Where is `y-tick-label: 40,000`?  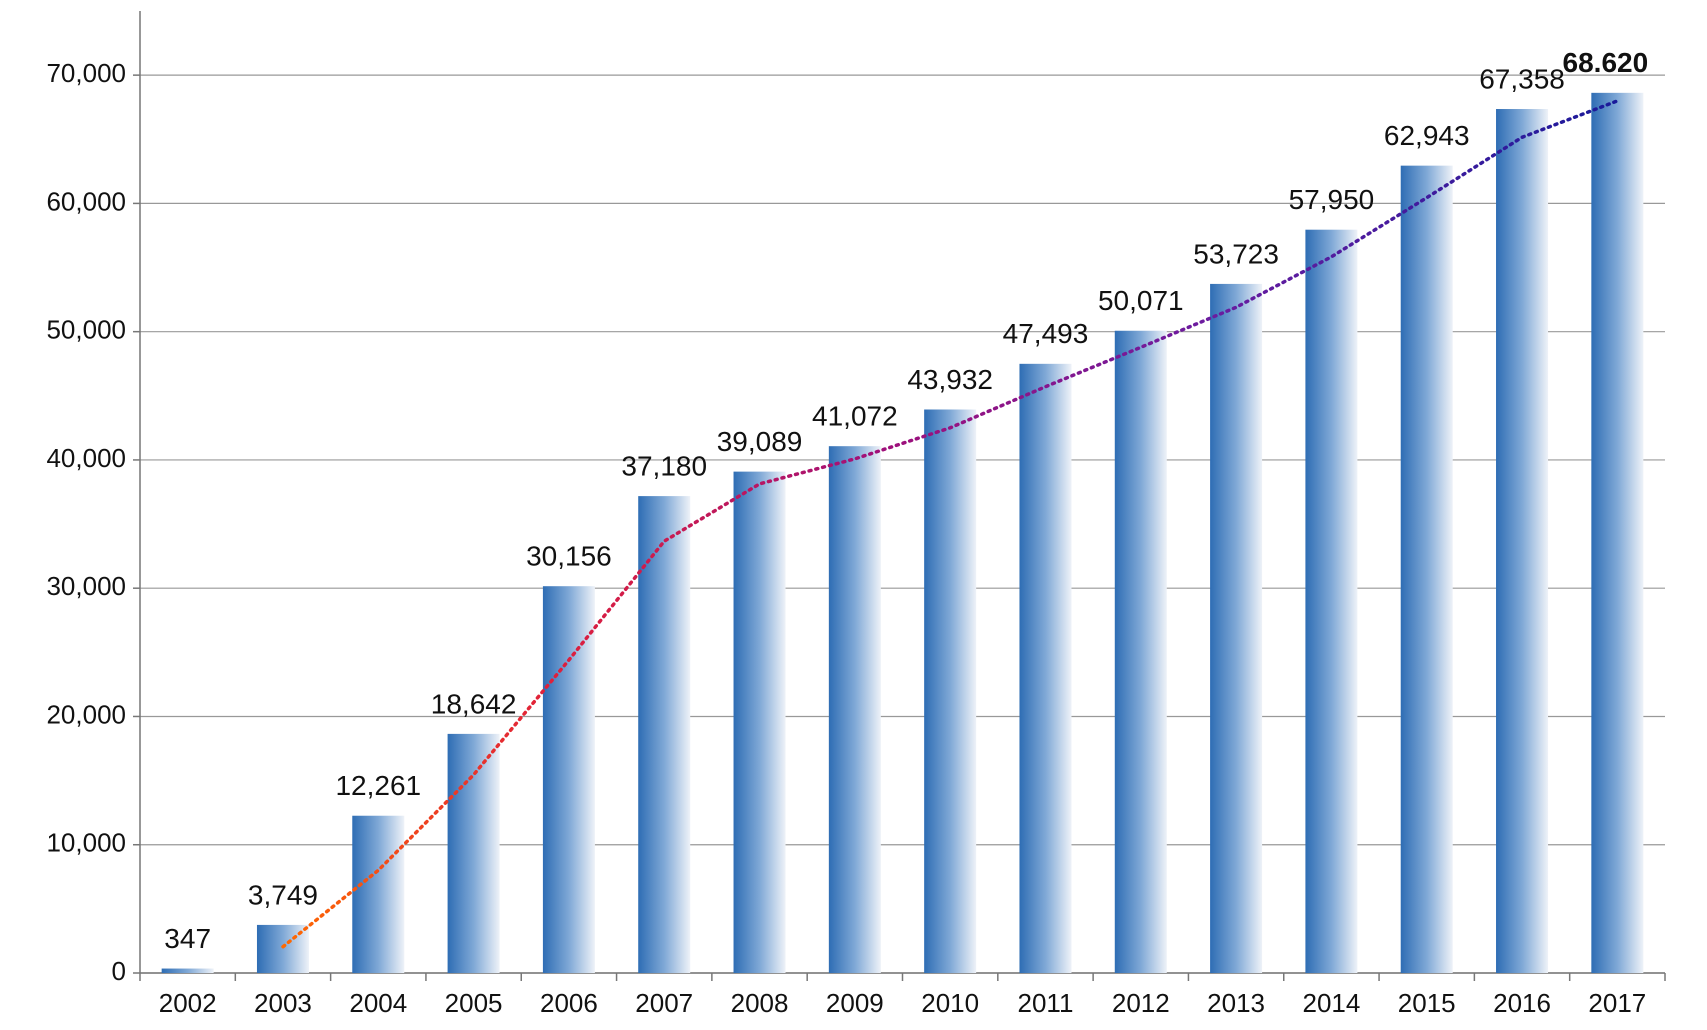
y-tick-label: 40,000 is located at coordinates (86, 458).